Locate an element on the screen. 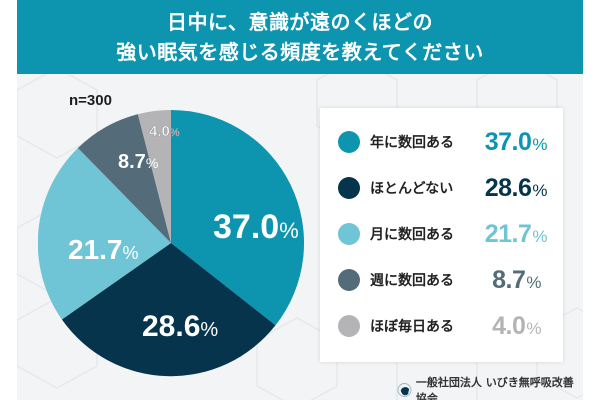 The width and height of the screenshot is (600, 400). pie-slice-yearly is located at coordinates (238, 218).